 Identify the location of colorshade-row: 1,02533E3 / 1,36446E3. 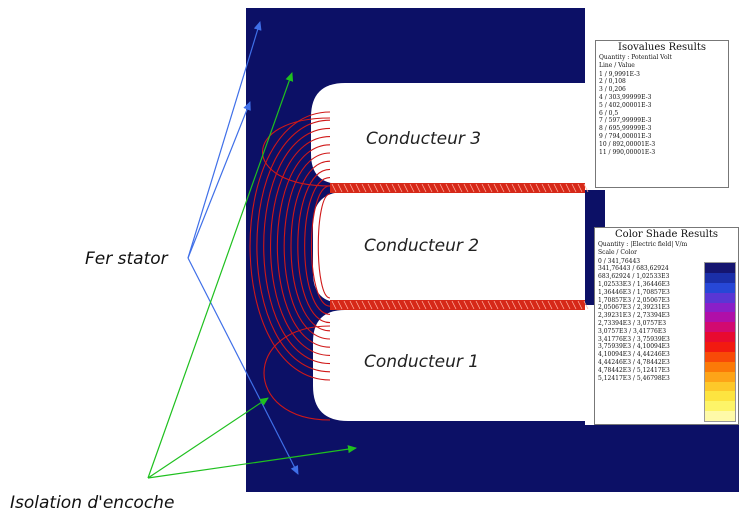
(634, 284).